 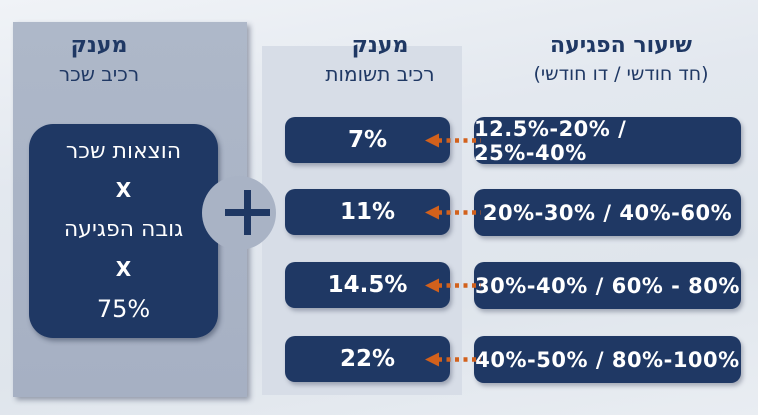 I want to click on grant-rate-box: 11%, so click(x=367, y=212).